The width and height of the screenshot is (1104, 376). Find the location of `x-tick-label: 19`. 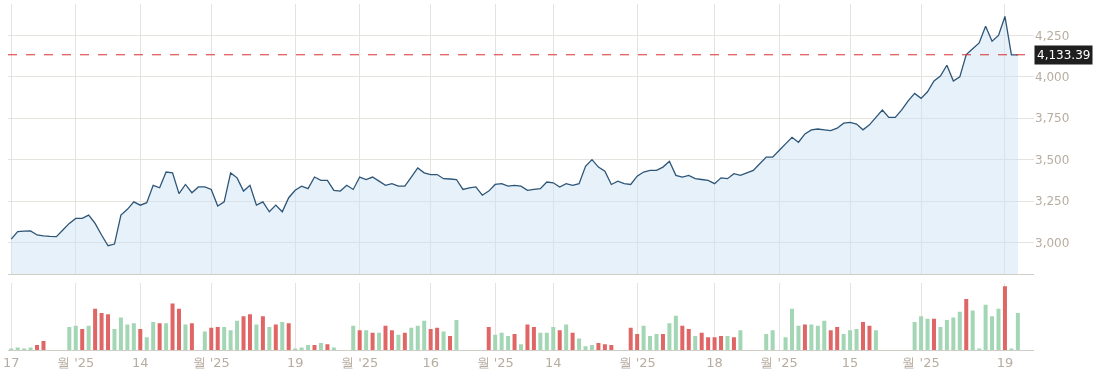

x-tick-label: 19 is located at coordinates (1005, 362).